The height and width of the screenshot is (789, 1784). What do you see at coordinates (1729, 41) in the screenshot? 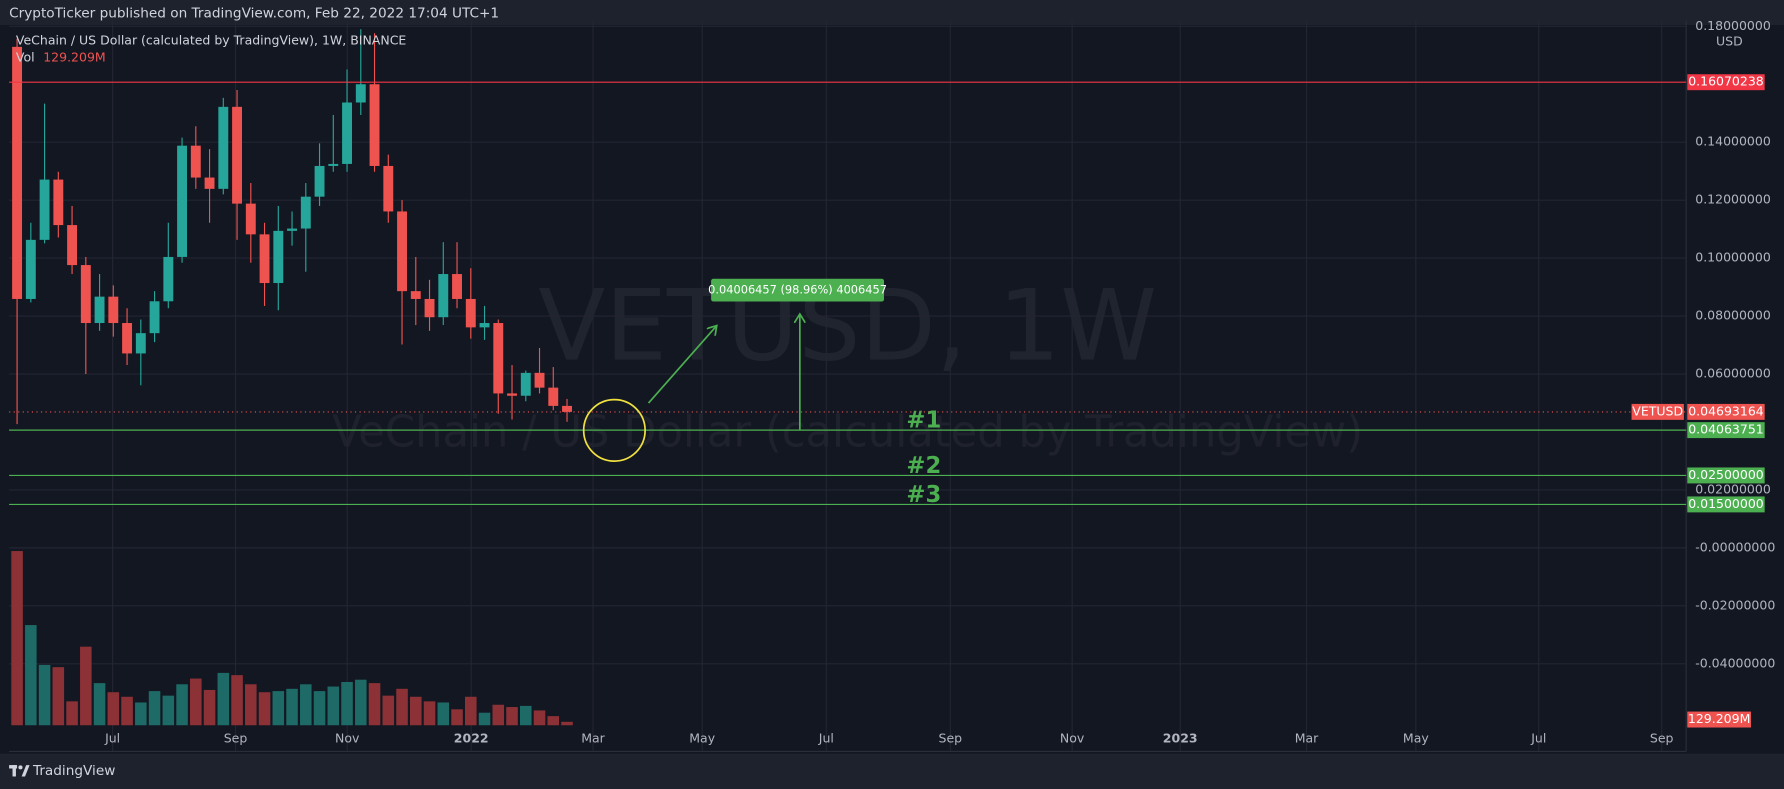
I see `y-axis-label: USD` at bounding box center [1729, 41].